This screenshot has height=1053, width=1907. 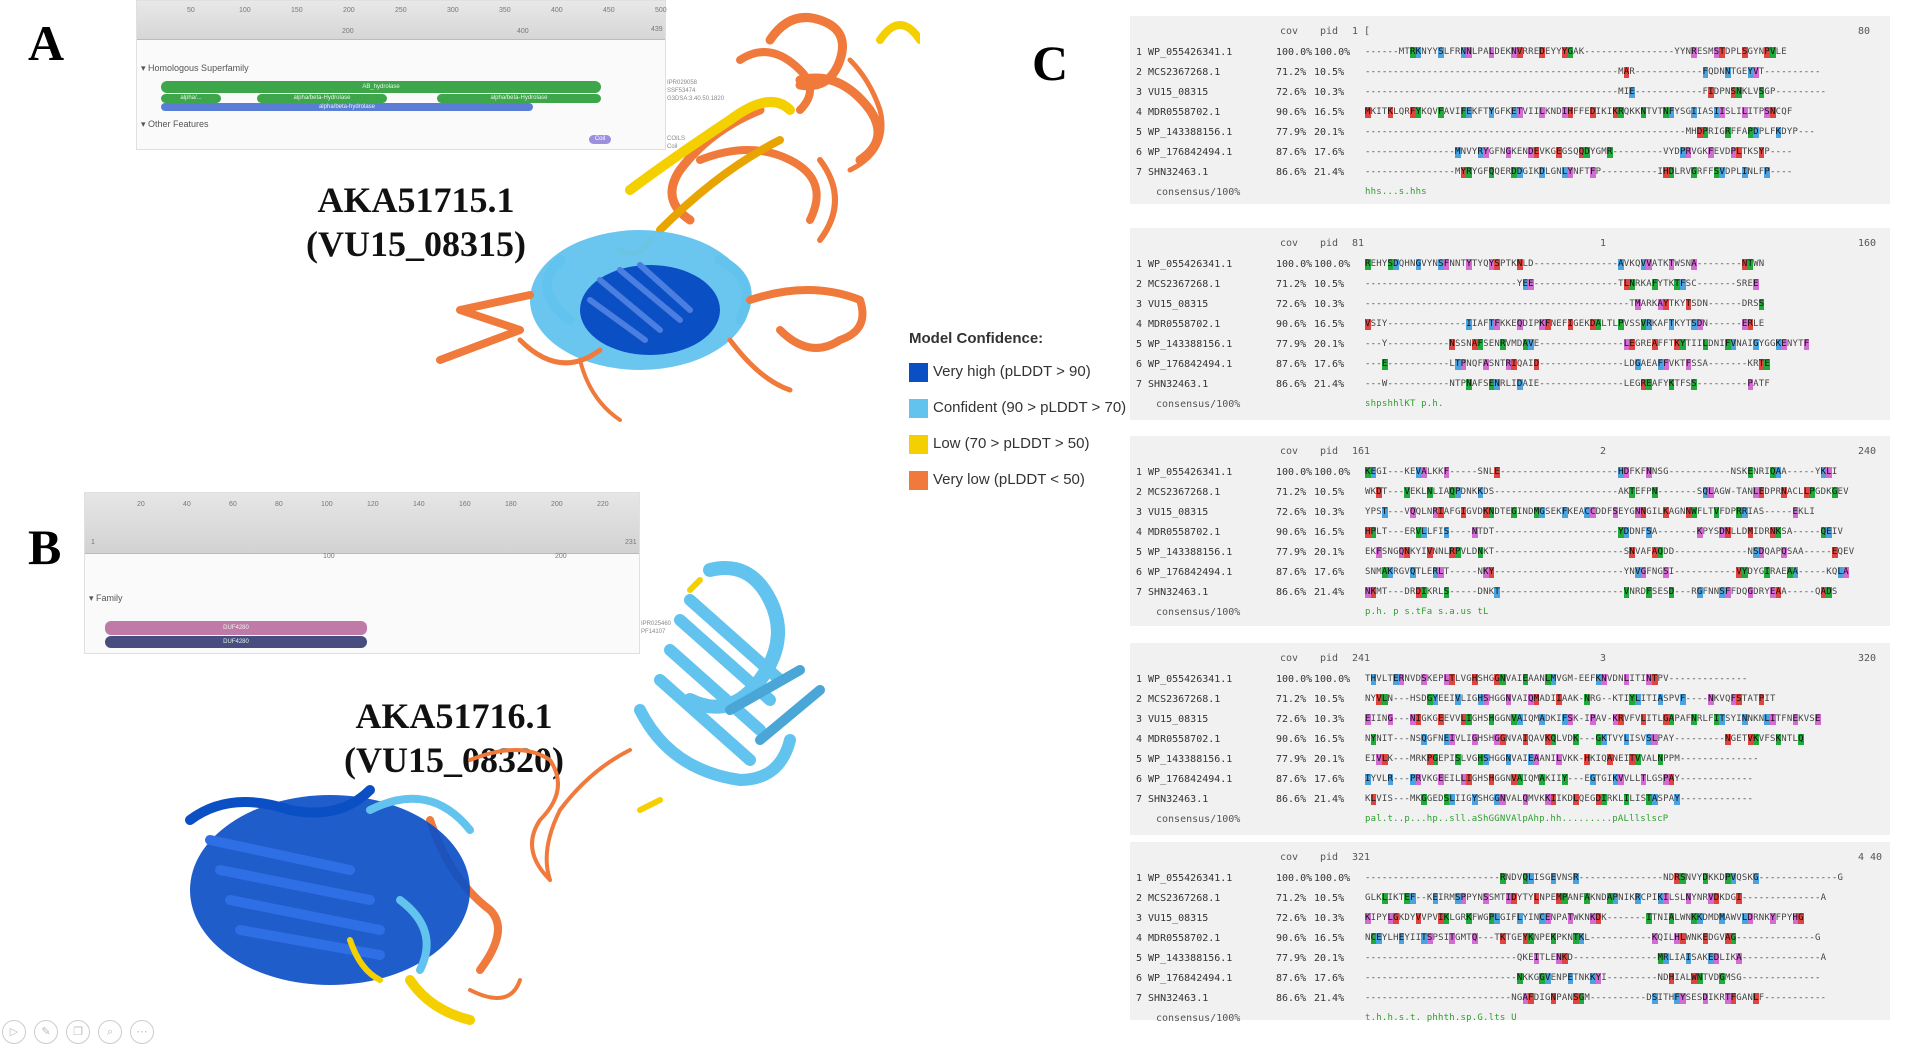 I want to click on identity-value: 16.5%, so click(x=1329, y=324).